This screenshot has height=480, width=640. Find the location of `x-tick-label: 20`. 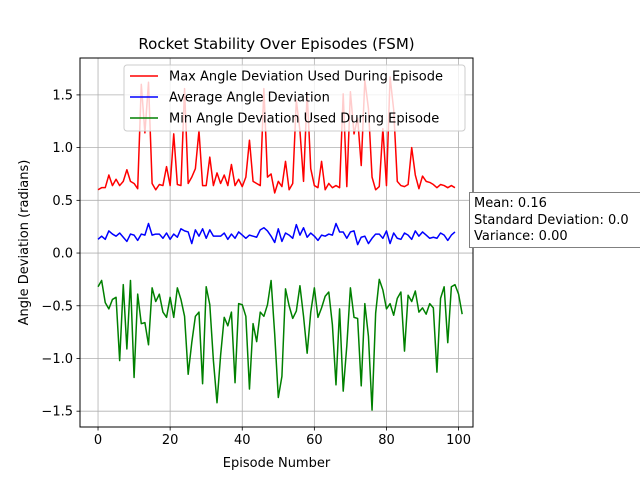

x-tick-label: 20 is located at coordinates (170, 440).